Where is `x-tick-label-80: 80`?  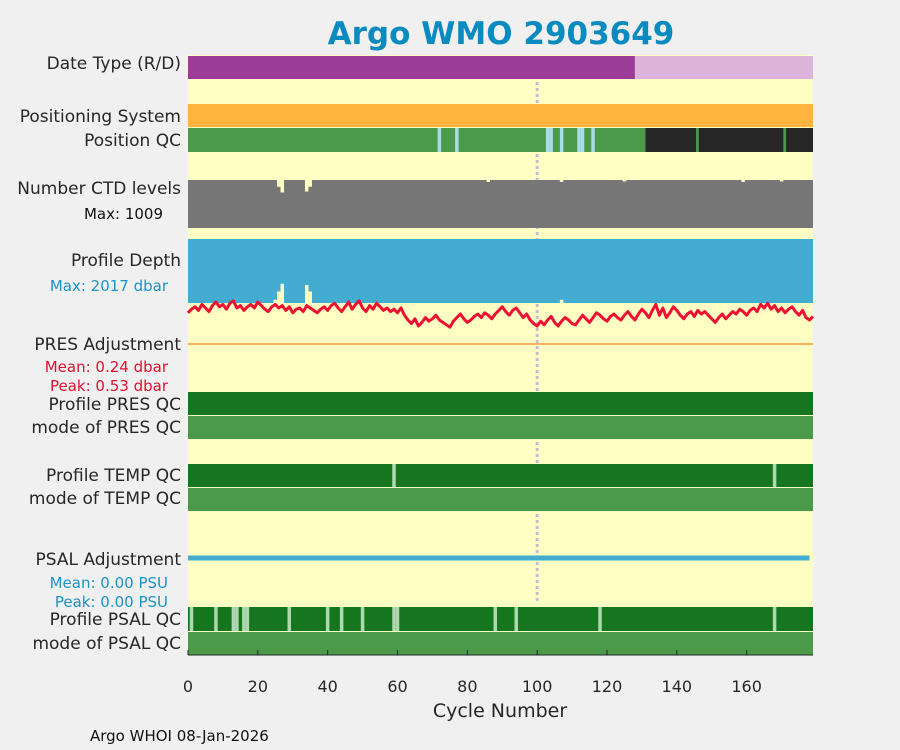
x-tick-label-80: 80 is located at coordinates (467, 686).